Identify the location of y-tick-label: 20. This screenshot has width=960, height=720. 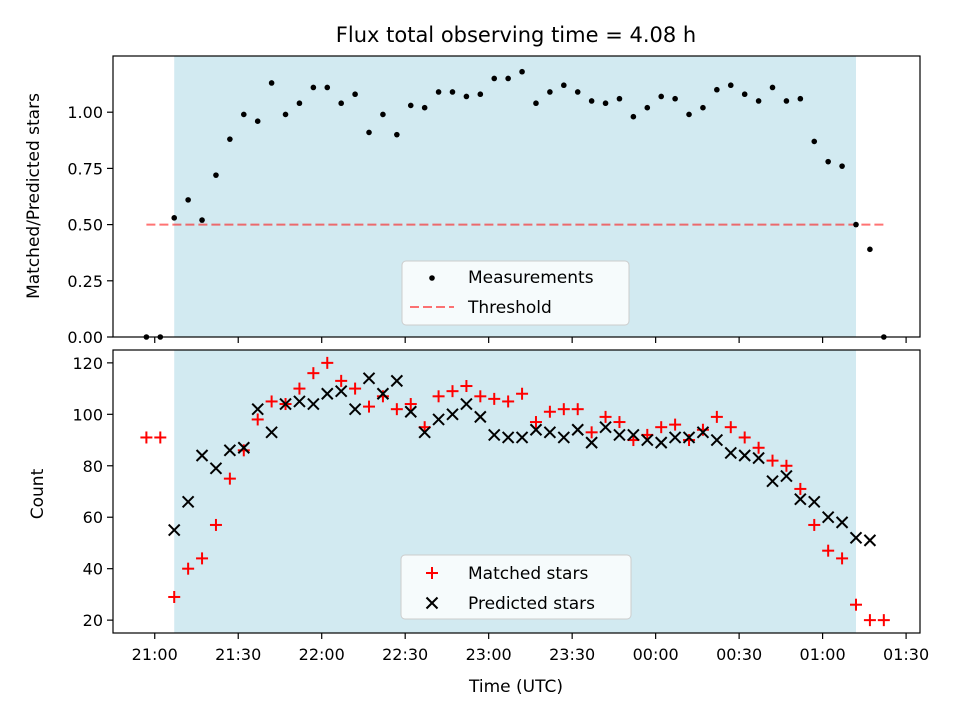
(93, 620).